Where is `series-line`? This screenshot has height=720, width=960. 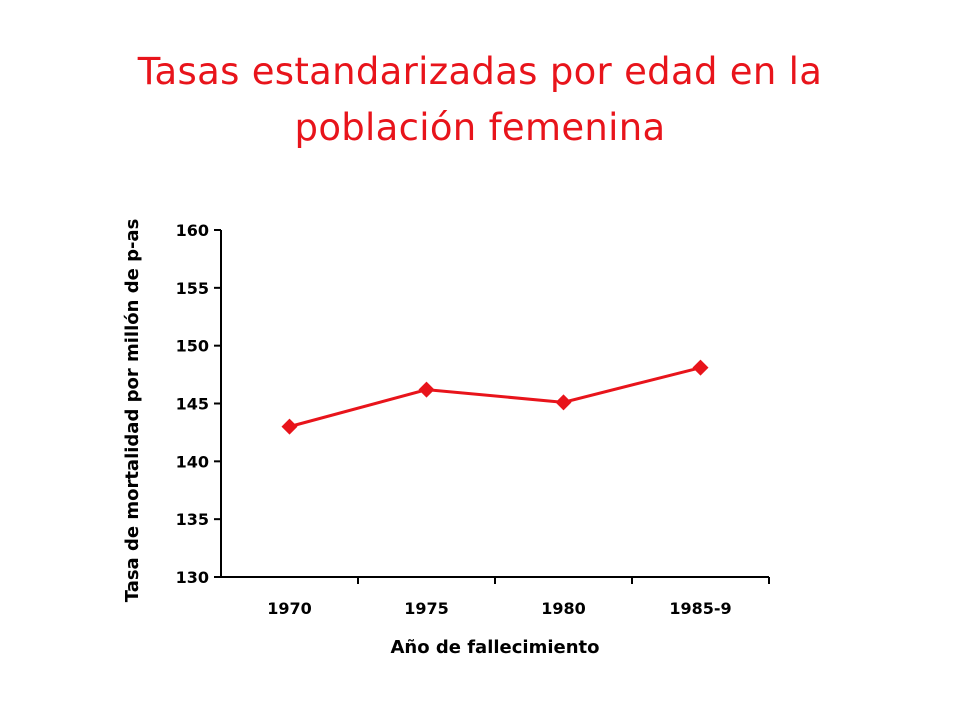 series-line is located at coordinates (495, 397).